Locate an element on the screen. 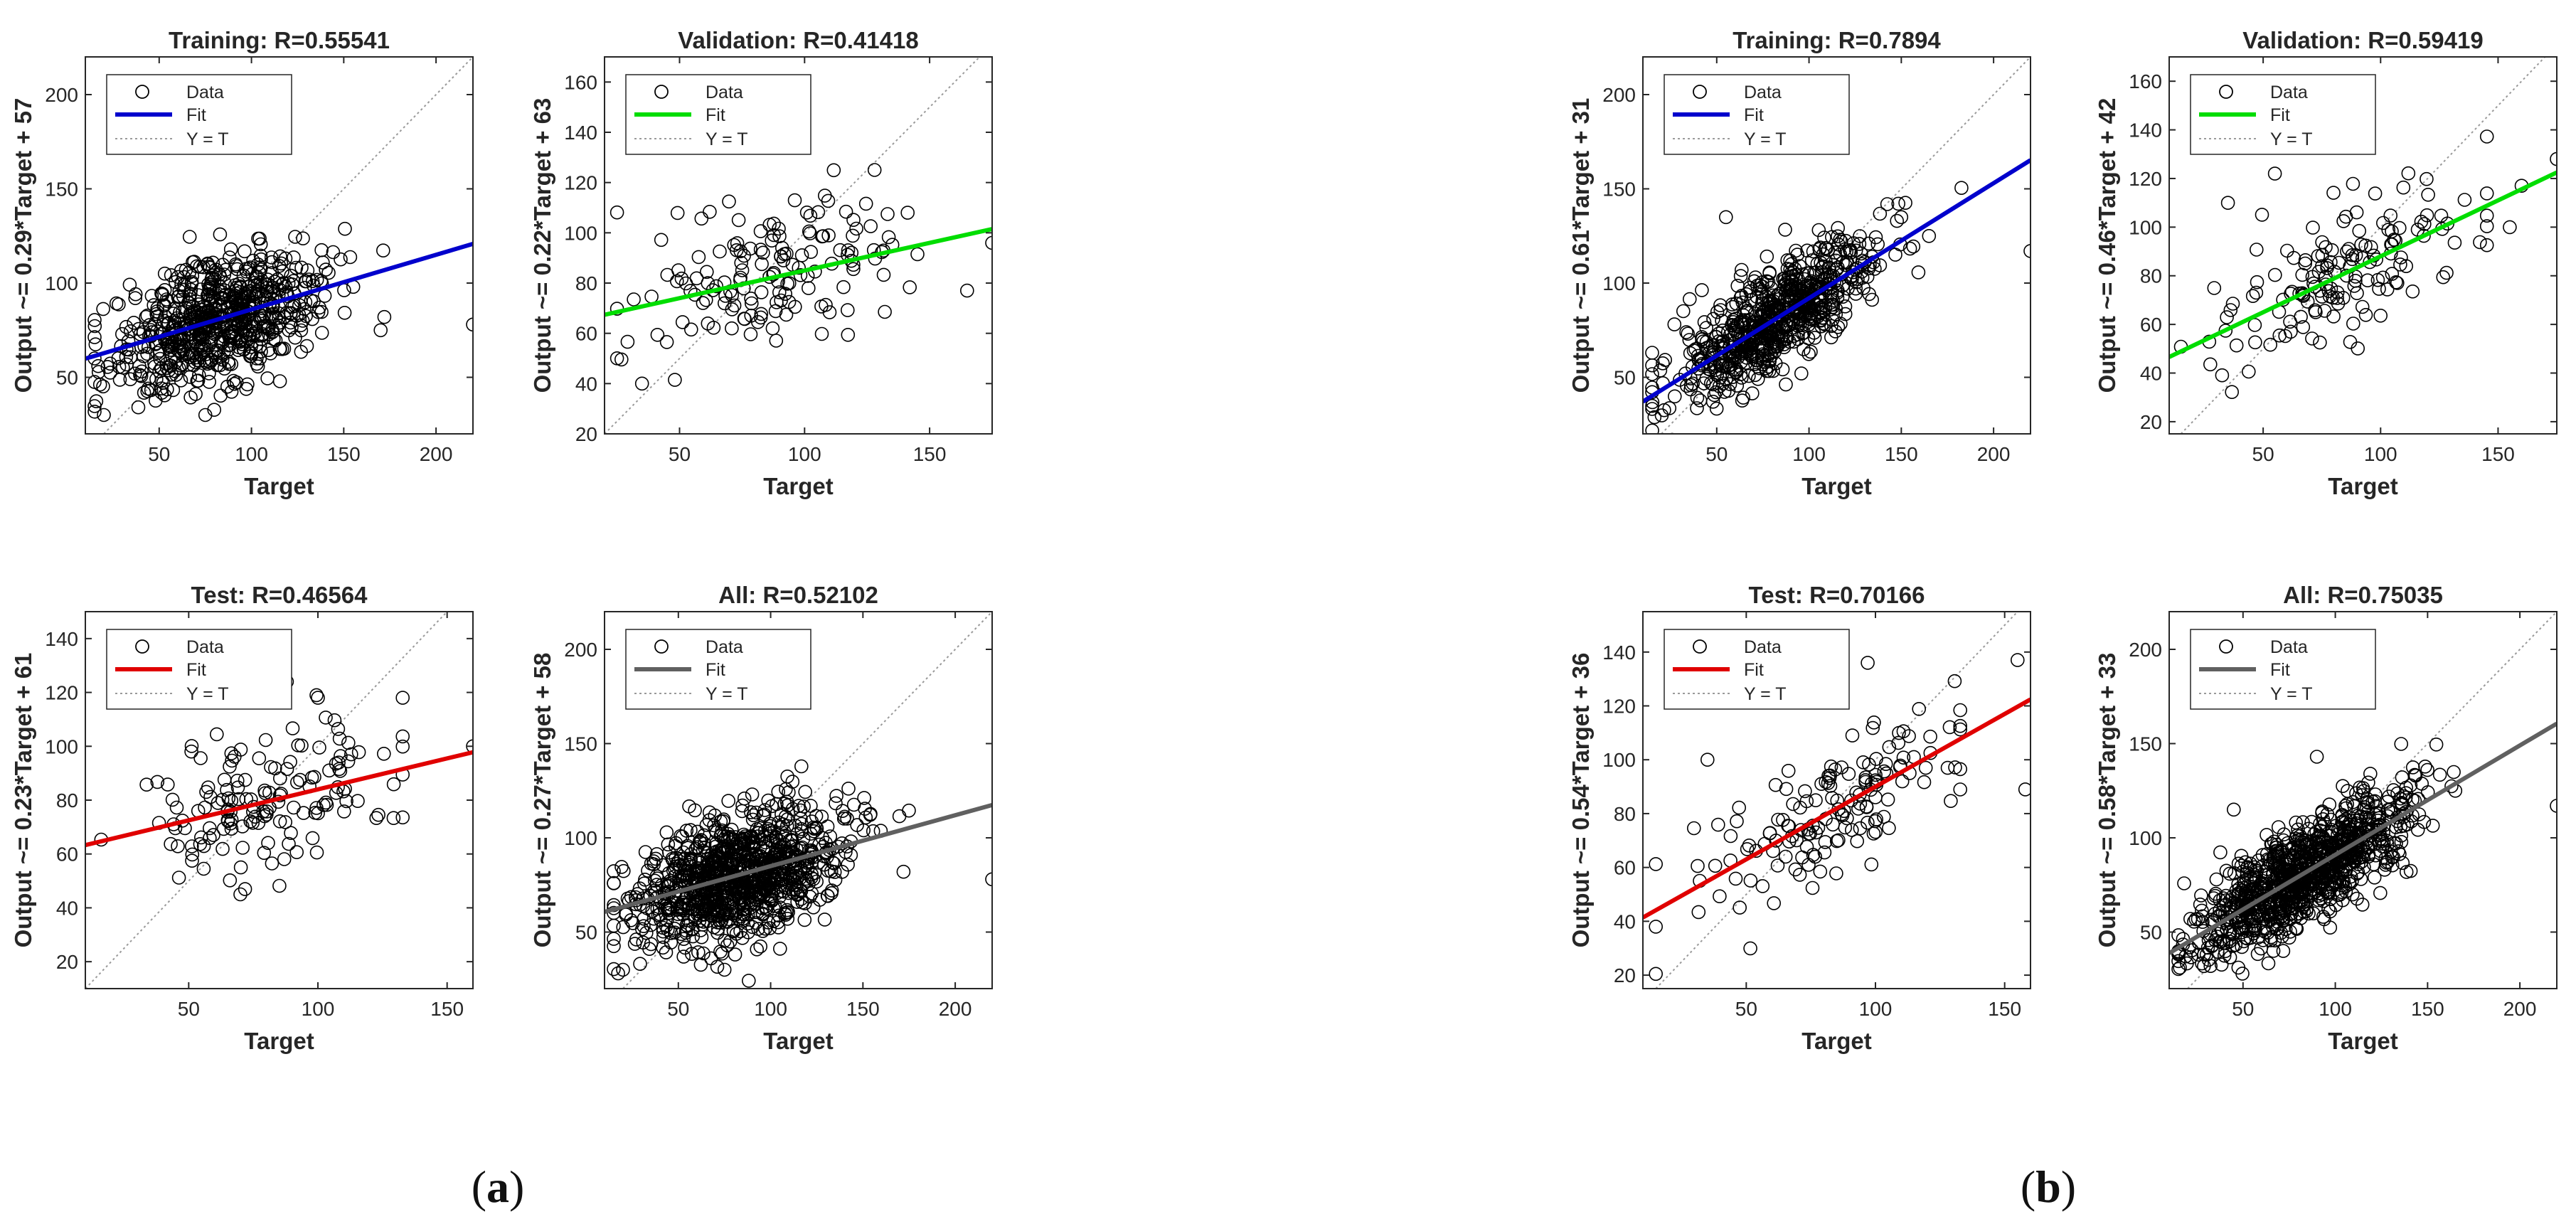 This screenshot has width=2576, height=1229. x-tick-label: 150 is located at coordinates (1901, 454).